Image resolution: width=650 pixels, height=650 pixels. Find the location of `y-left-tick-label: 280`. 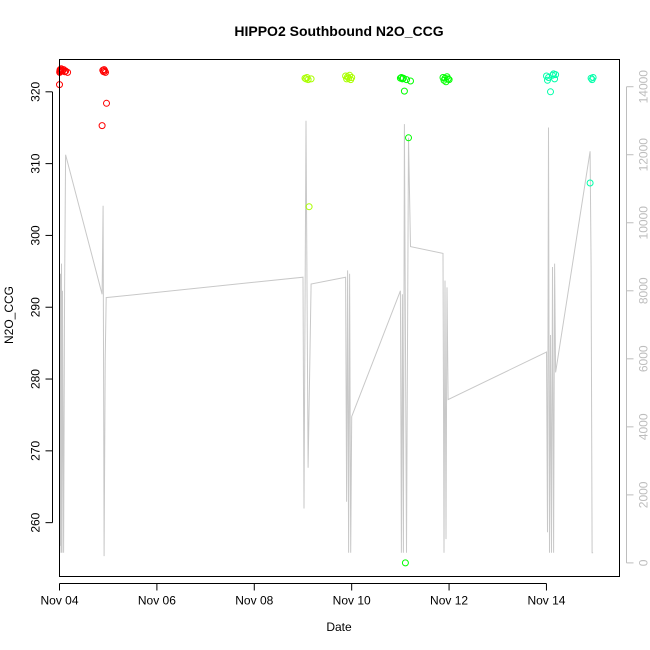

y-left-tick-label: 280 is located at coordinates (36, 379).